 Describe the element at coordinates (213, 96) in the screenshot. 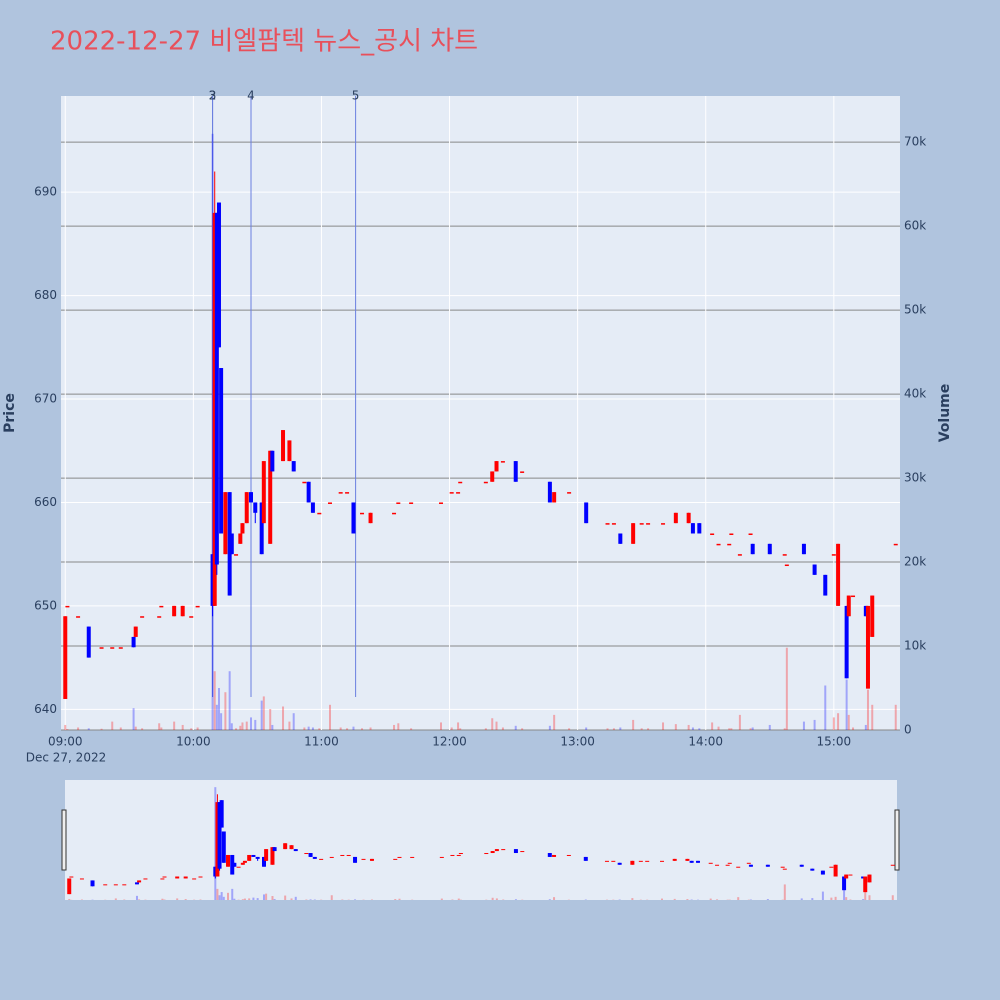

I see `annotation-label: 3` at that location.